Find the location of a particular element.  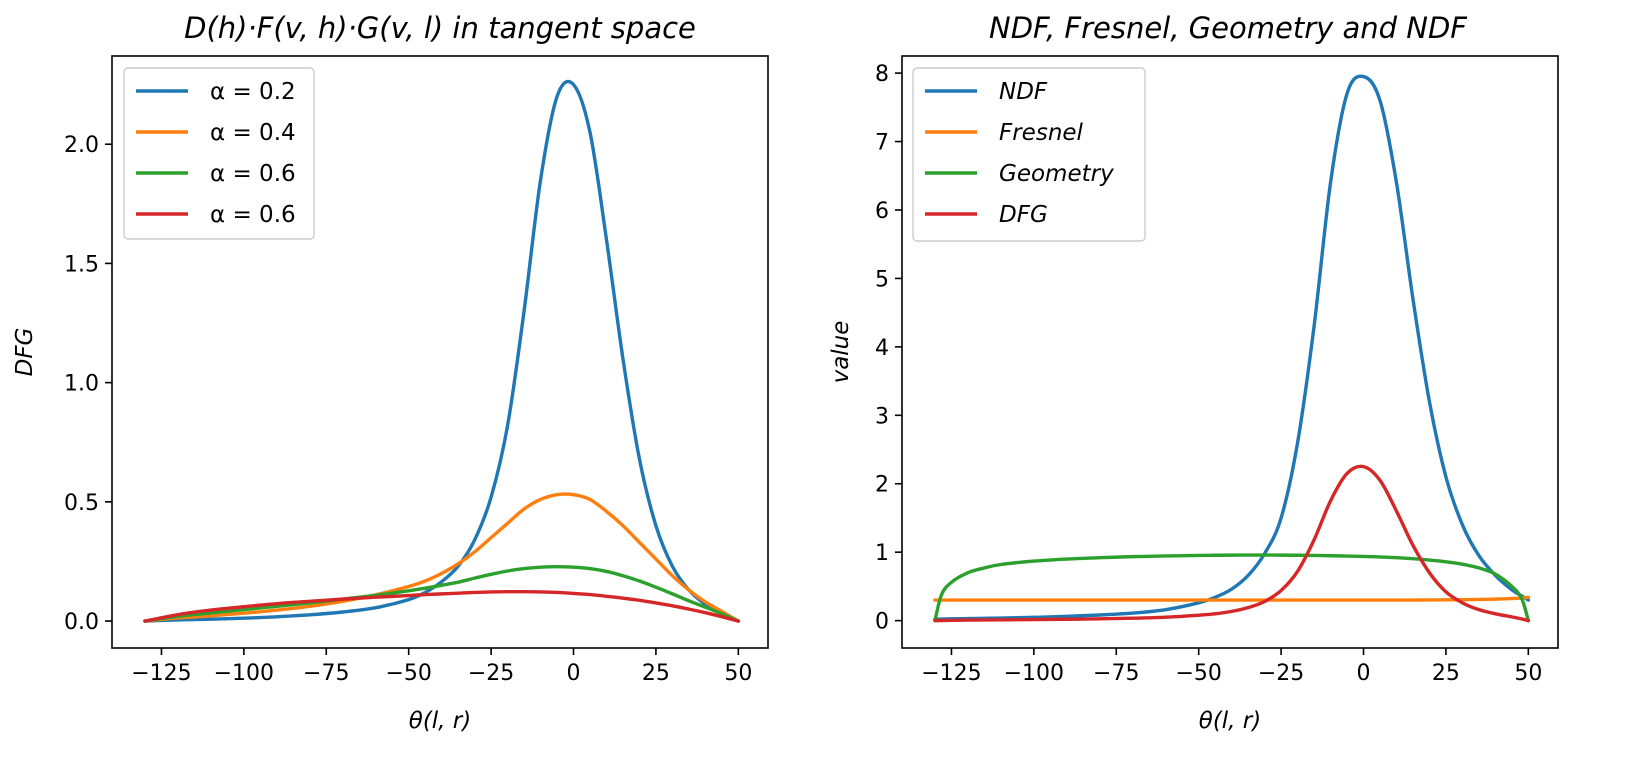

series-line-geometry is located at coordinates (1232, 588).